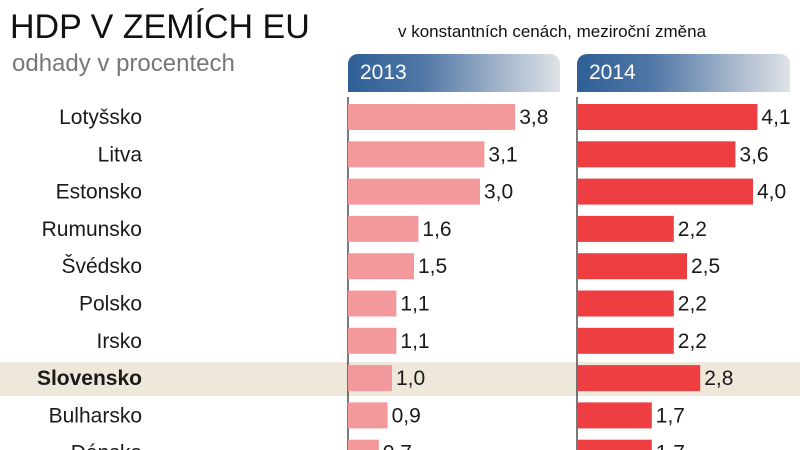 The image size is (800, 450). Describe the element at coordinates (119, 341) in the screenshot. I see `category-label: Irsko` at that location.